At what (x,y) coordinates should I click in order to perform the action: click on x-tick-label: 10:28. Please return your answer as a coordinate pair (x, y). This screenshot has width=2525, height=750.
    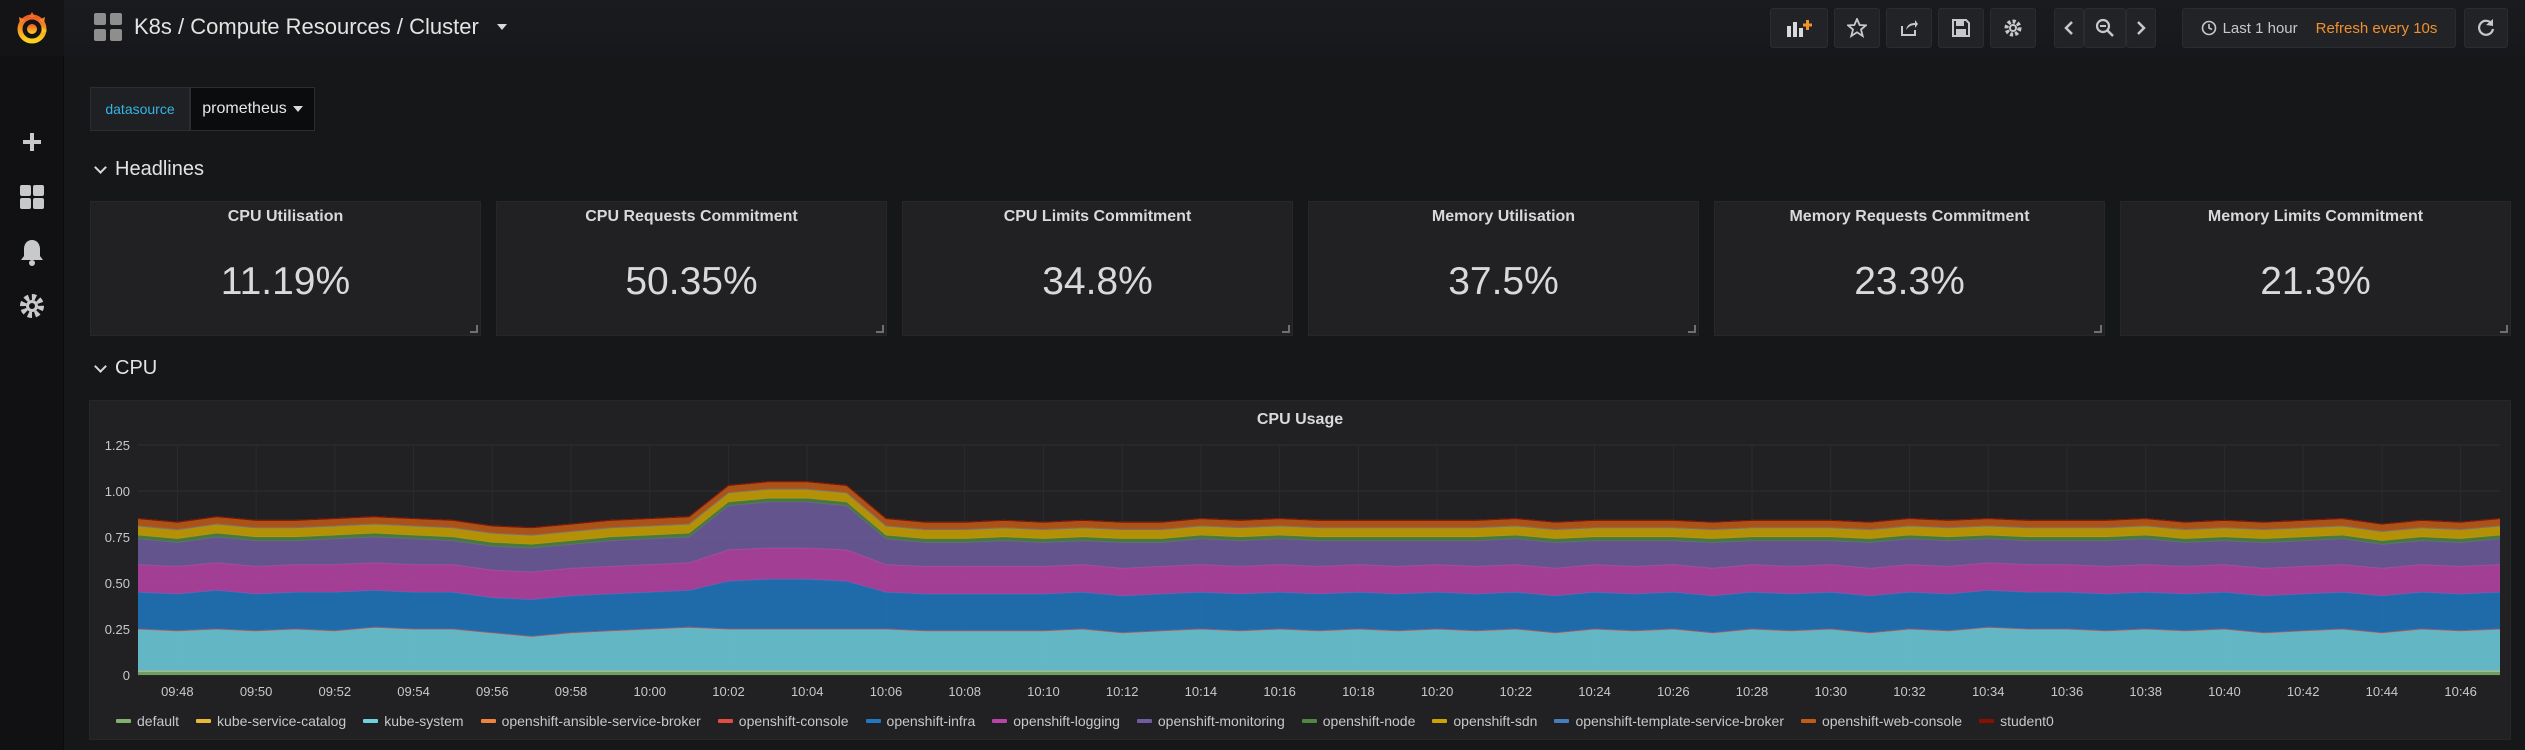
    Looking at the image, I should click on (1752, 691).